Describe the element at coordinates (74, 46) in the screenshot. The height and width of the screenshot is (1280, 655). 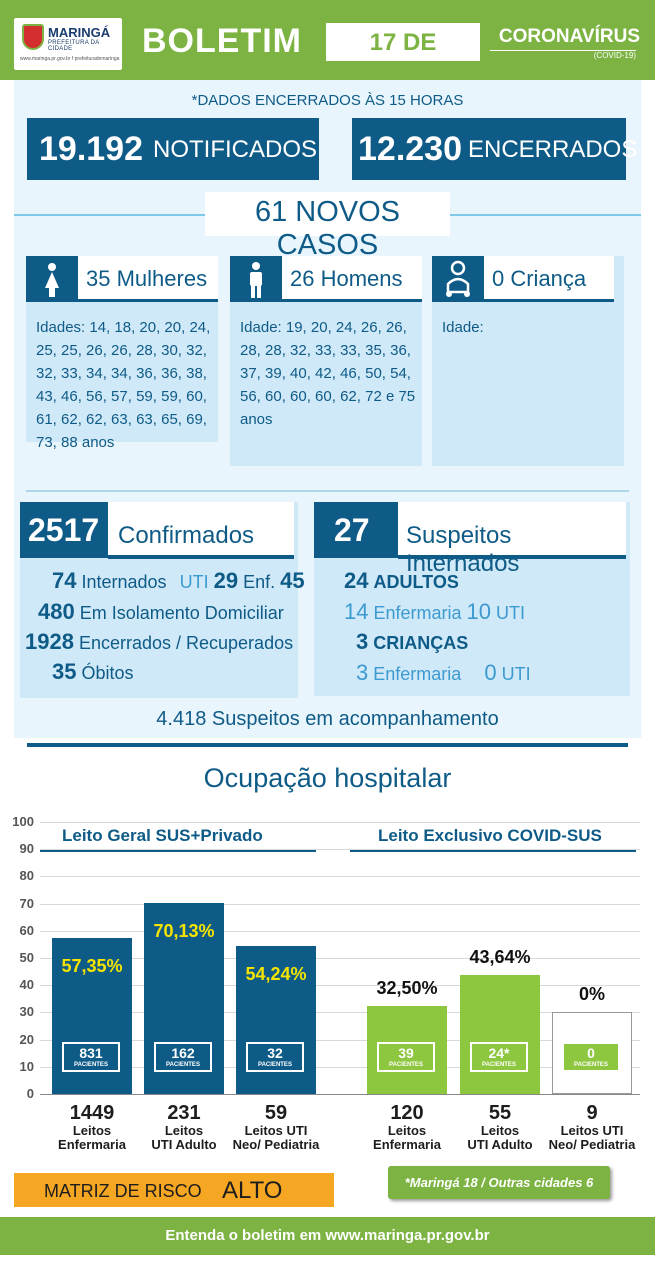
I see `logo-subtitle: PREFEITURA DA CIDADE` at that location.